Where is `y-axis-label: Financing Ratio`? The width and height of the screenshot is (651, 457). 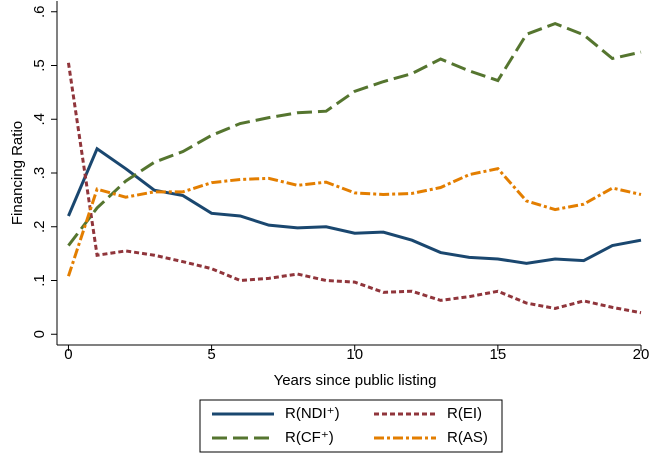
y-axis-label: Financing Ratio is located at coordinates (17, 173).